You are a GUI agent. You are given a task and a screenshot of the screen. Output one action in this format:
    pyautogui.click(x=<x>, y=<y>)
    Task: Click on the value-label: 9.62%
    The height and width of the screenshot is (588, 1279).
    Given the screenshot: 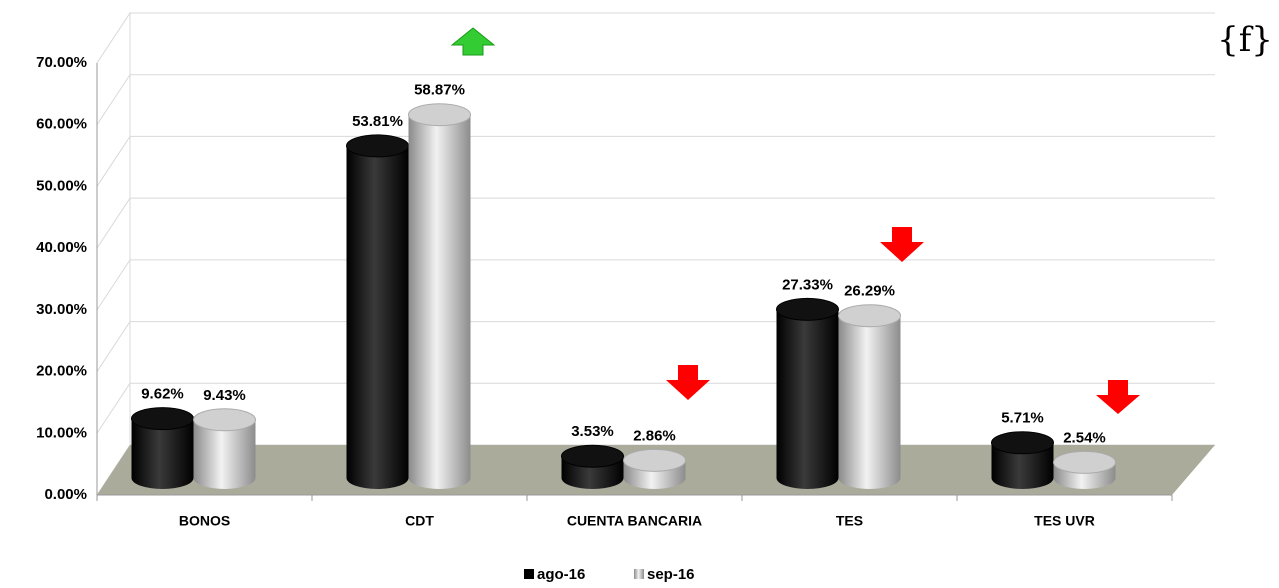 What is the action you would take?
    pyautogui.click(x=162, y=394)
    